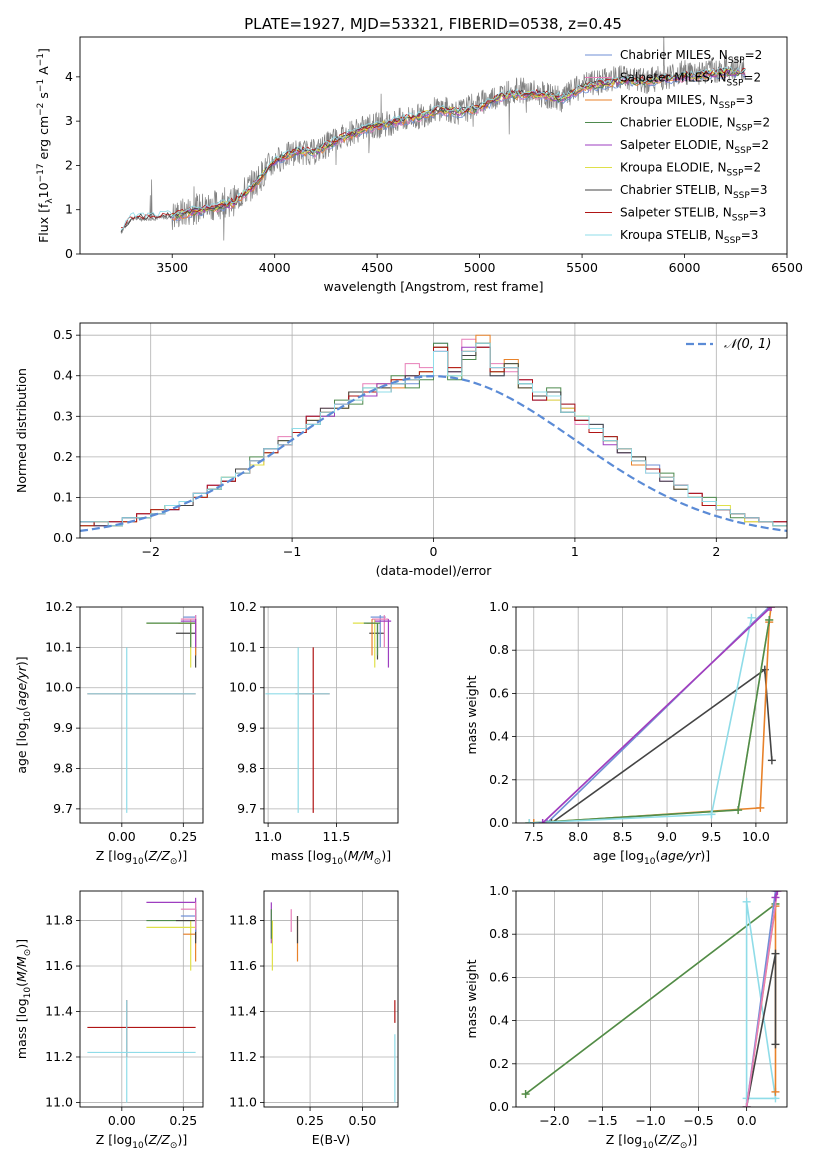 This screenshot has width=819, height=1170. What do you see at coordinates (63, 496) in the screenshot?
I see `y-tick-label: 0.1` at bounding box center [63, 496].